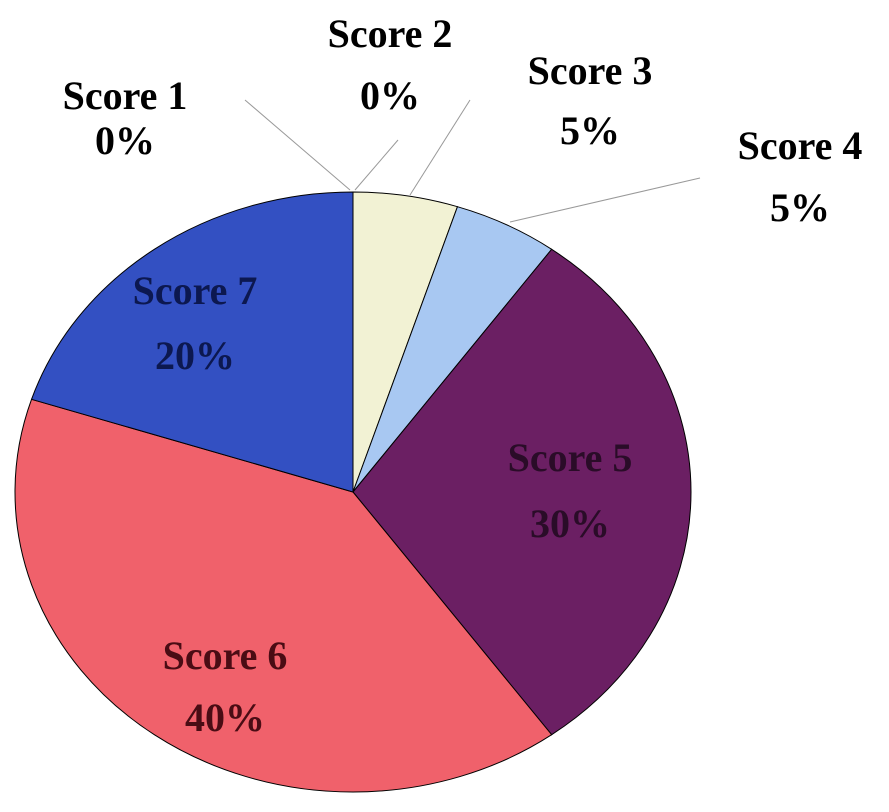  What do you see at coordinates (570, 457) in the screenshot?
I see `slice-label: Score 5` at bounding box center [570, 457].